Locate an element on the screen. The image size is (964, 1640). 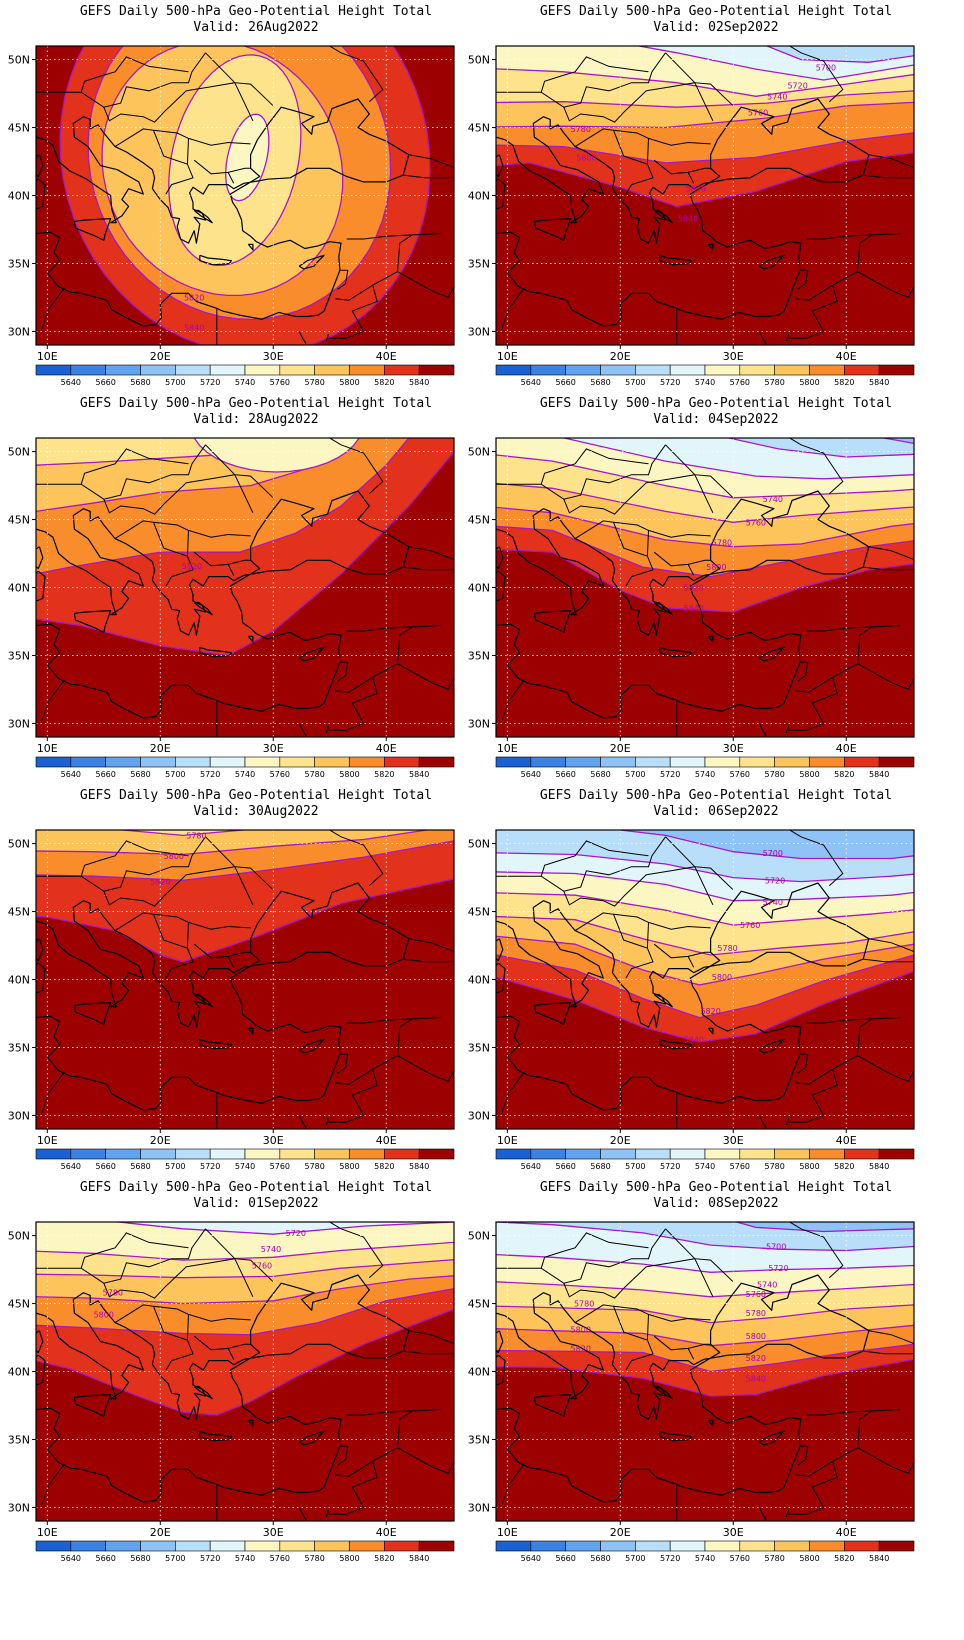
colorbar-label: 5720 is located at coordinates (210, 382).